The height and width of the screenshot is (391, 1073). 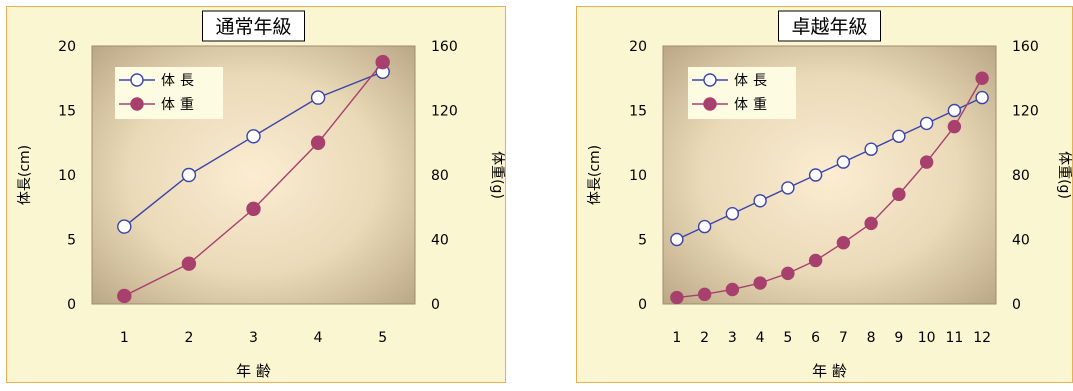 I want to click on chart-title: 通常年級, so click(x=253, y=27).